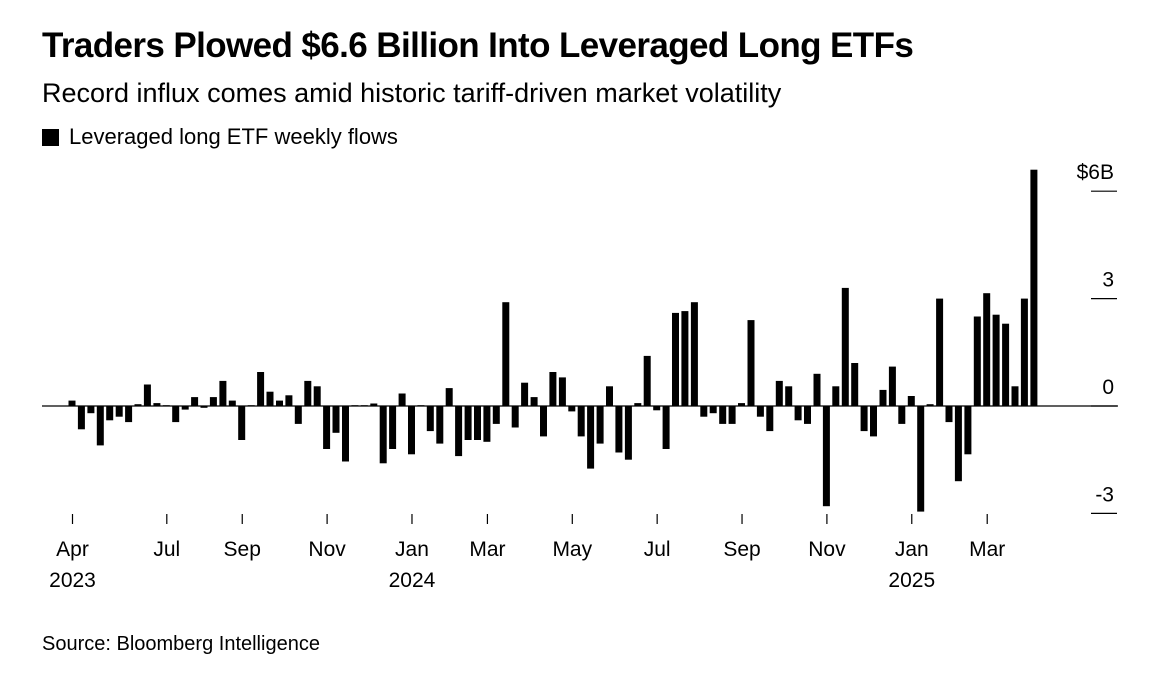 The height and width of the screenshot is (674, 1168). I want to click on legend-label: Leveraged long ETF weekly flows, so click(233, 136).